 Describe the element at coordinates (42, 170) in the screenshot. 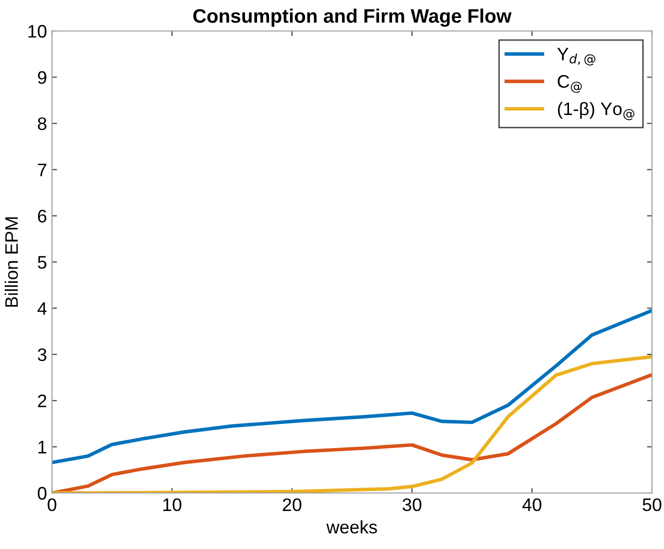

I see `y-tick-label: 7` at that location.